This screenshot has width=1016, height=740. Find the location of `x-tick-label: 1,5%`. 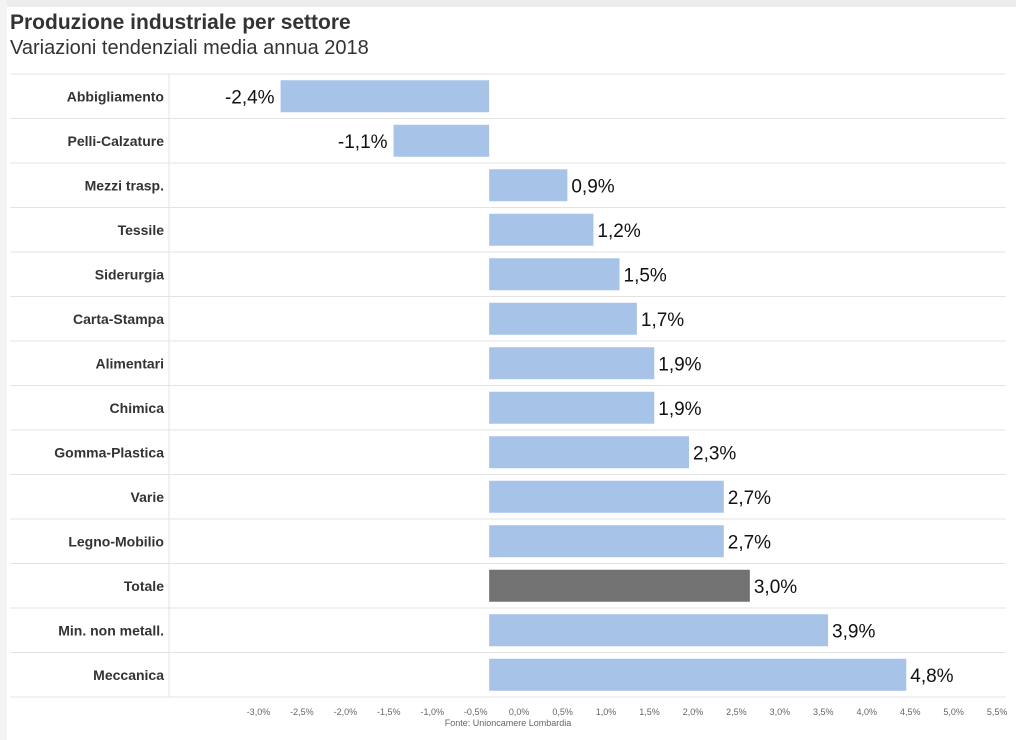

x-tick-label: 1,5% is located at coordinates (649, 712).